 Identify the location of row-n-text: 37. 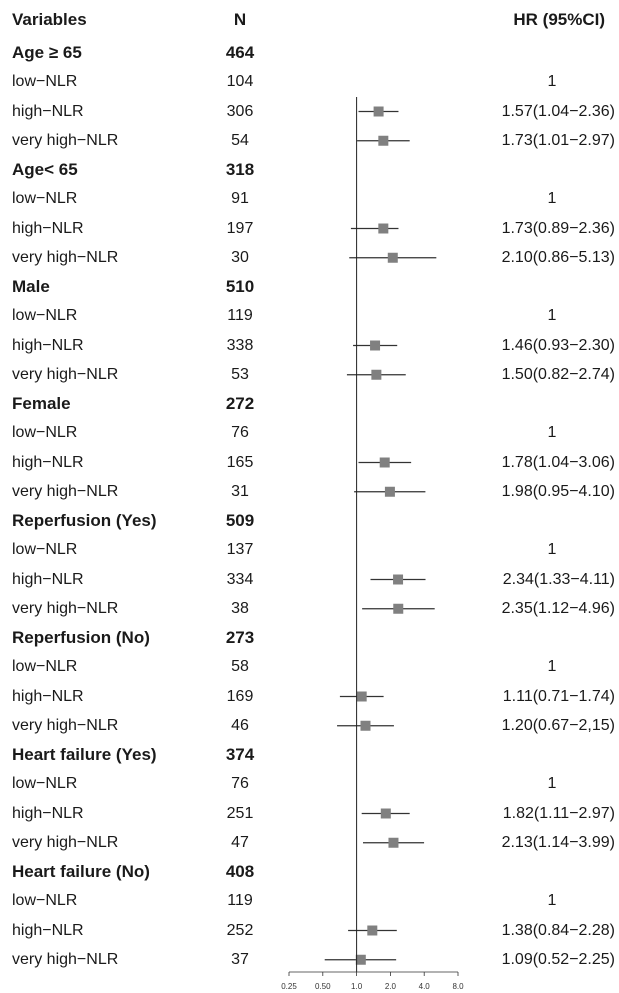
(240, 959).